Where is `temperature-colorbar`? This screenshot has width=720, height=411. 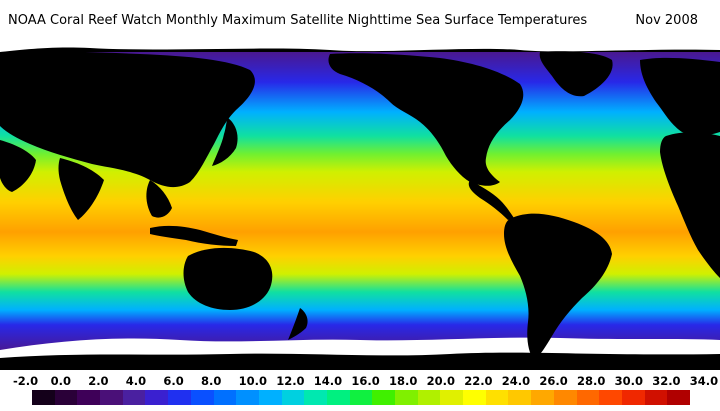 temperature-colorbar is located at coordinates (361, 397).